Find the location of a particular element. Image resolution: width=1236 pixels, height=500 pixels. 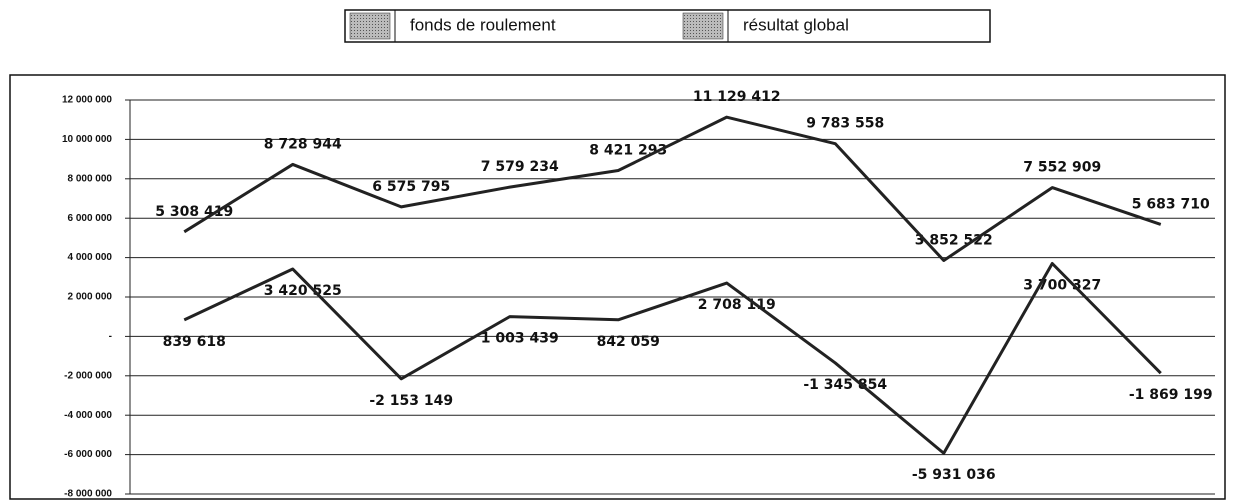

data-label: 11 129 412 is located at coordinates (737, 97).